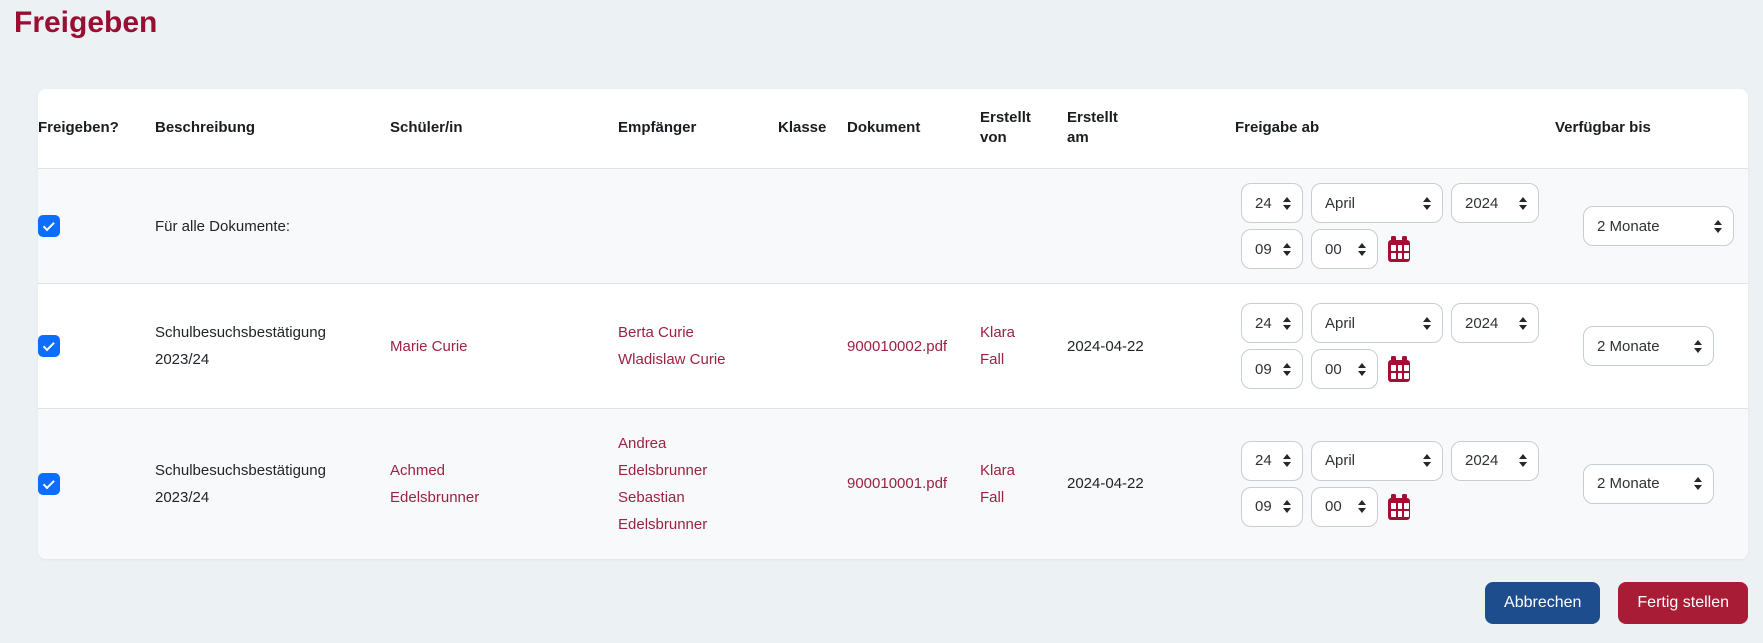 The height and width of the screenshot is (643, 1763). What do you see at coordinates (897, 484) in the screenshot?
I see `document-link: 900010001.pdf` at bounding box center [897, 484].